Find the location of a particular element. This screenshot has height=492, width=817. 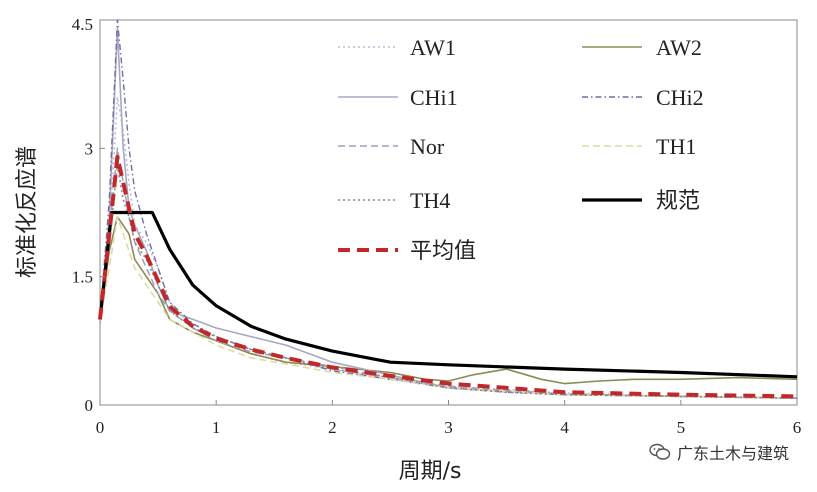

legend-label-0: AW1 is located at coordinates (433, 47).